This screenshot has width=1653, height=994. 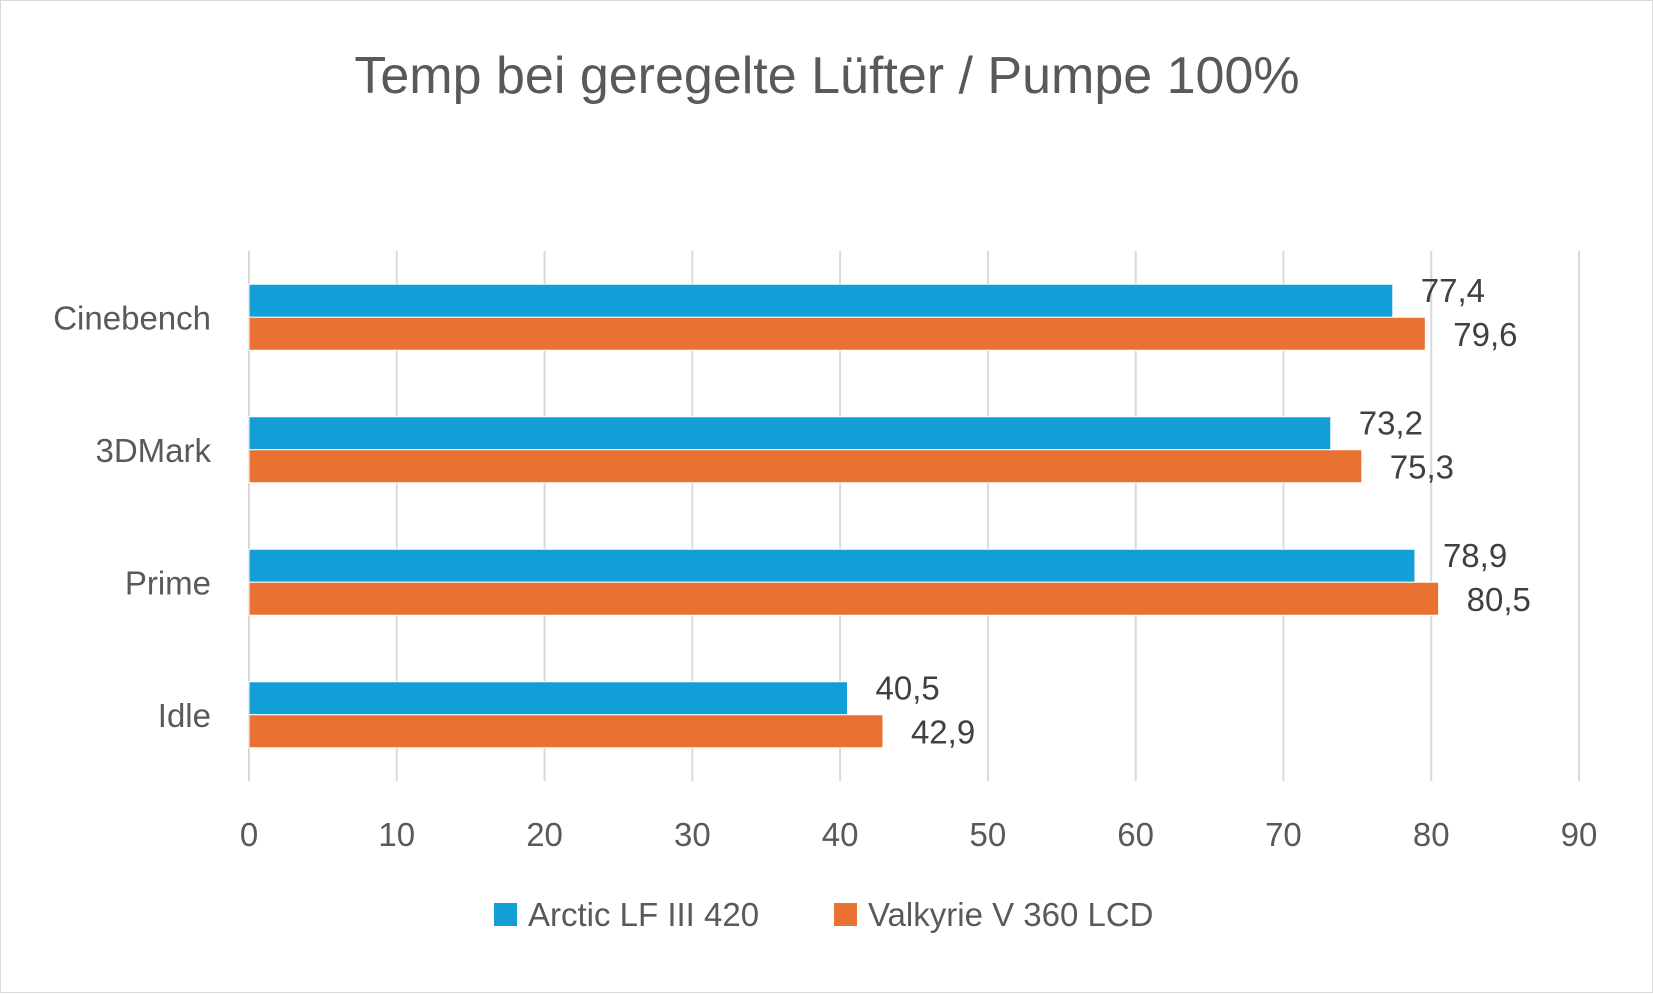 I want to click on legend-label: Arctic LF III 420, so click(x=643, y=914).